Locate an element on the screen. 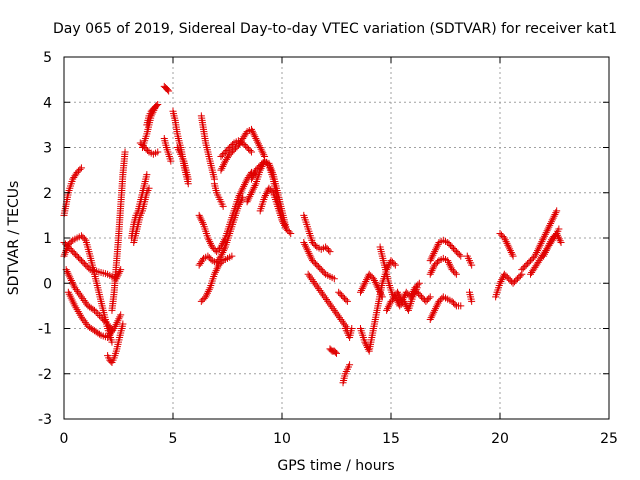 The image size is (640, 480). y-axis-label: SDTVAR / TECUs is located at coordinates (14, 238).